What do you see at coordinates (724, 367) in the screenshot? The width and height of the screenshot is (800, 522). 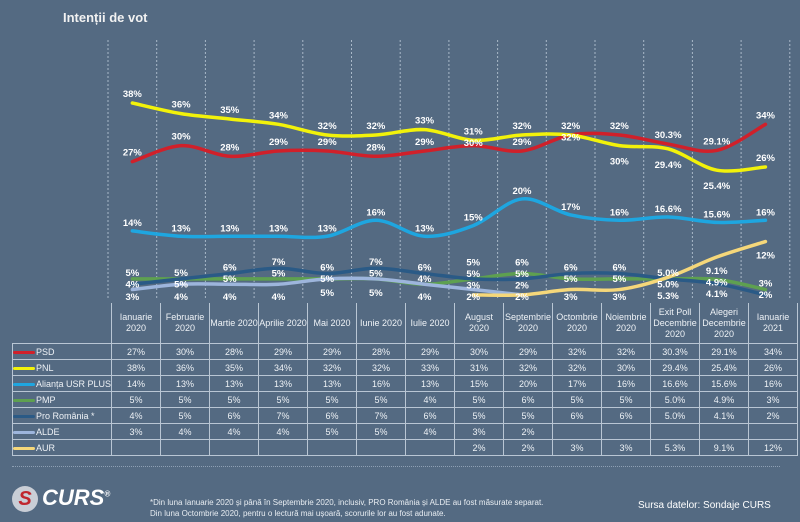 I see `table-cell: 25.4%` at bounding box center [724, 367].